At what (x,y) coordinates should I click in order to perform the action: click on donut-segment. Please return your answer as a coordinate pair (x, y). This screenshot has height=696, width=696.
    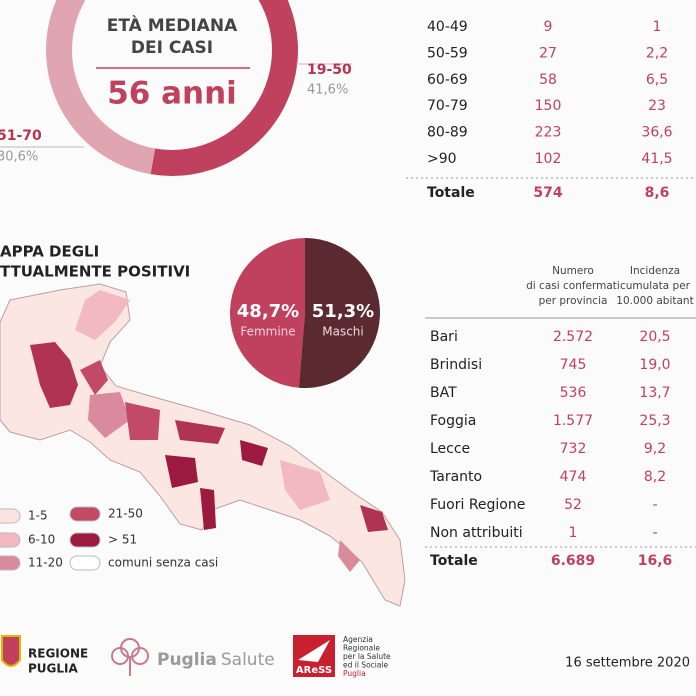
    Looking at the image, I should click on (101, 87).